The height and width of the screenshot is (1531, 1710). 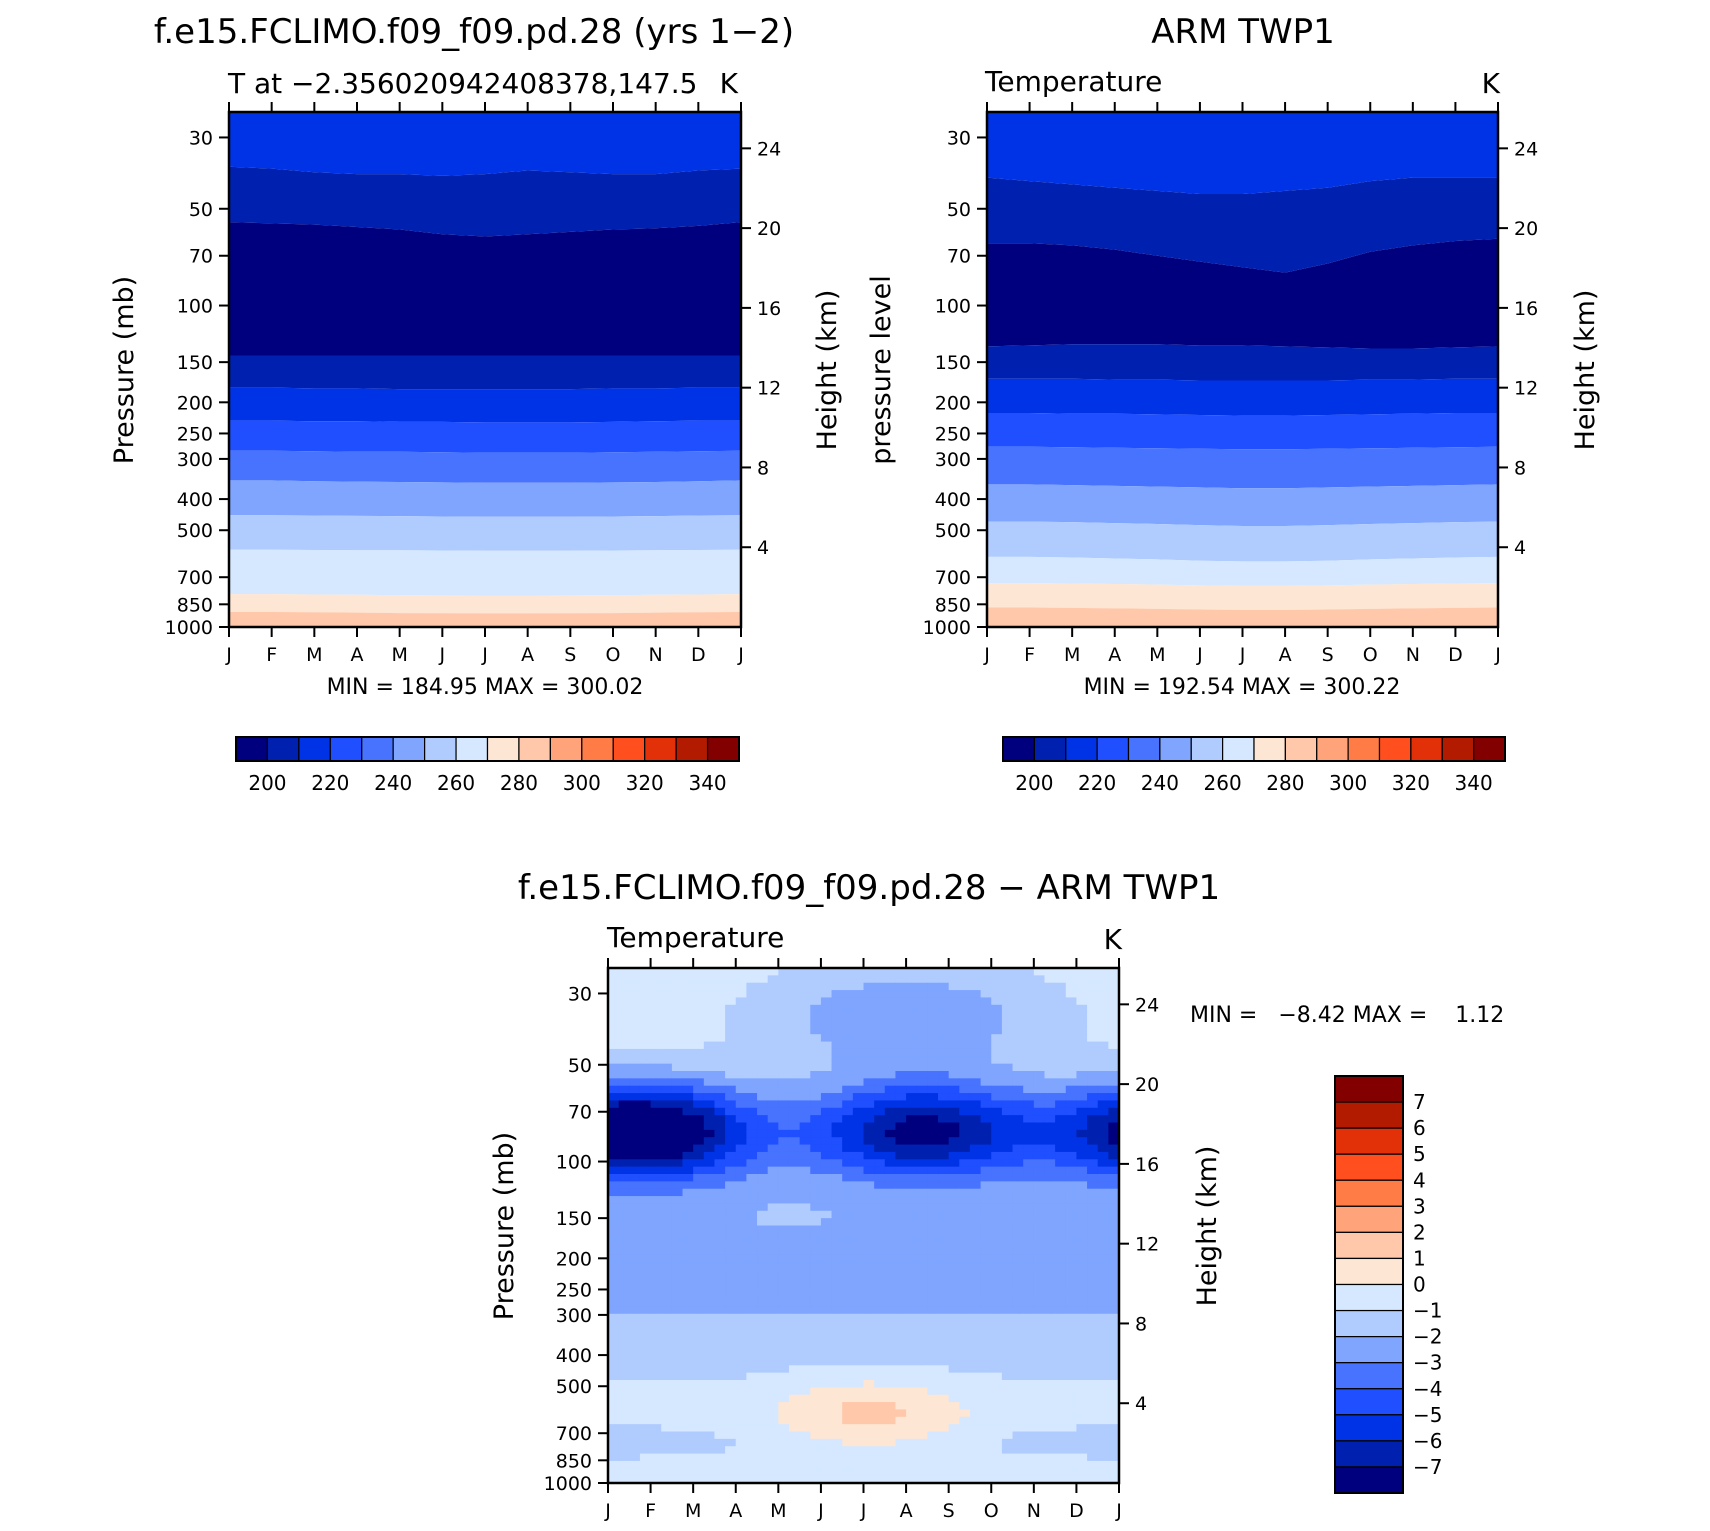 What do you see at coordinates (1242, 369) in the screenshot?
I see `contour-fill` at bounding box center [1242, 369].